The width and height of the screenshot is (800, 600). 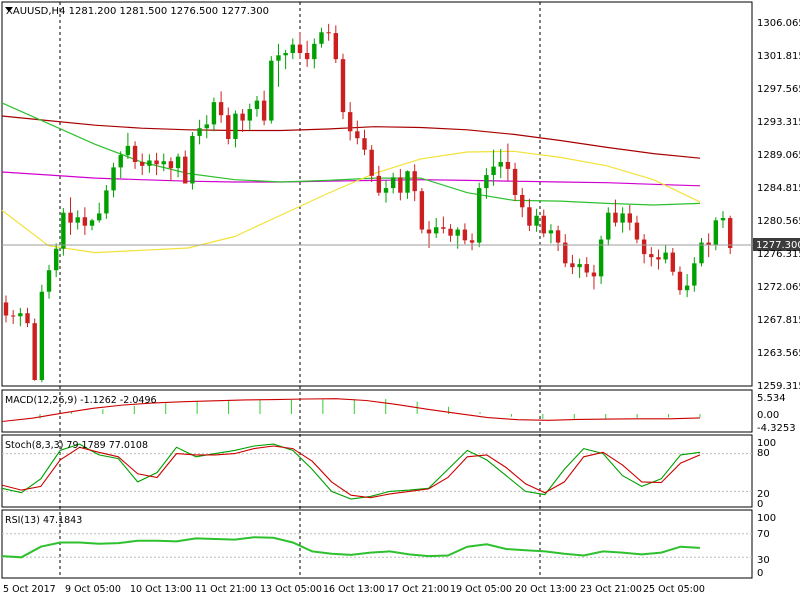 I want to click on rsi-pane-frame, so click(x=377, y=544).